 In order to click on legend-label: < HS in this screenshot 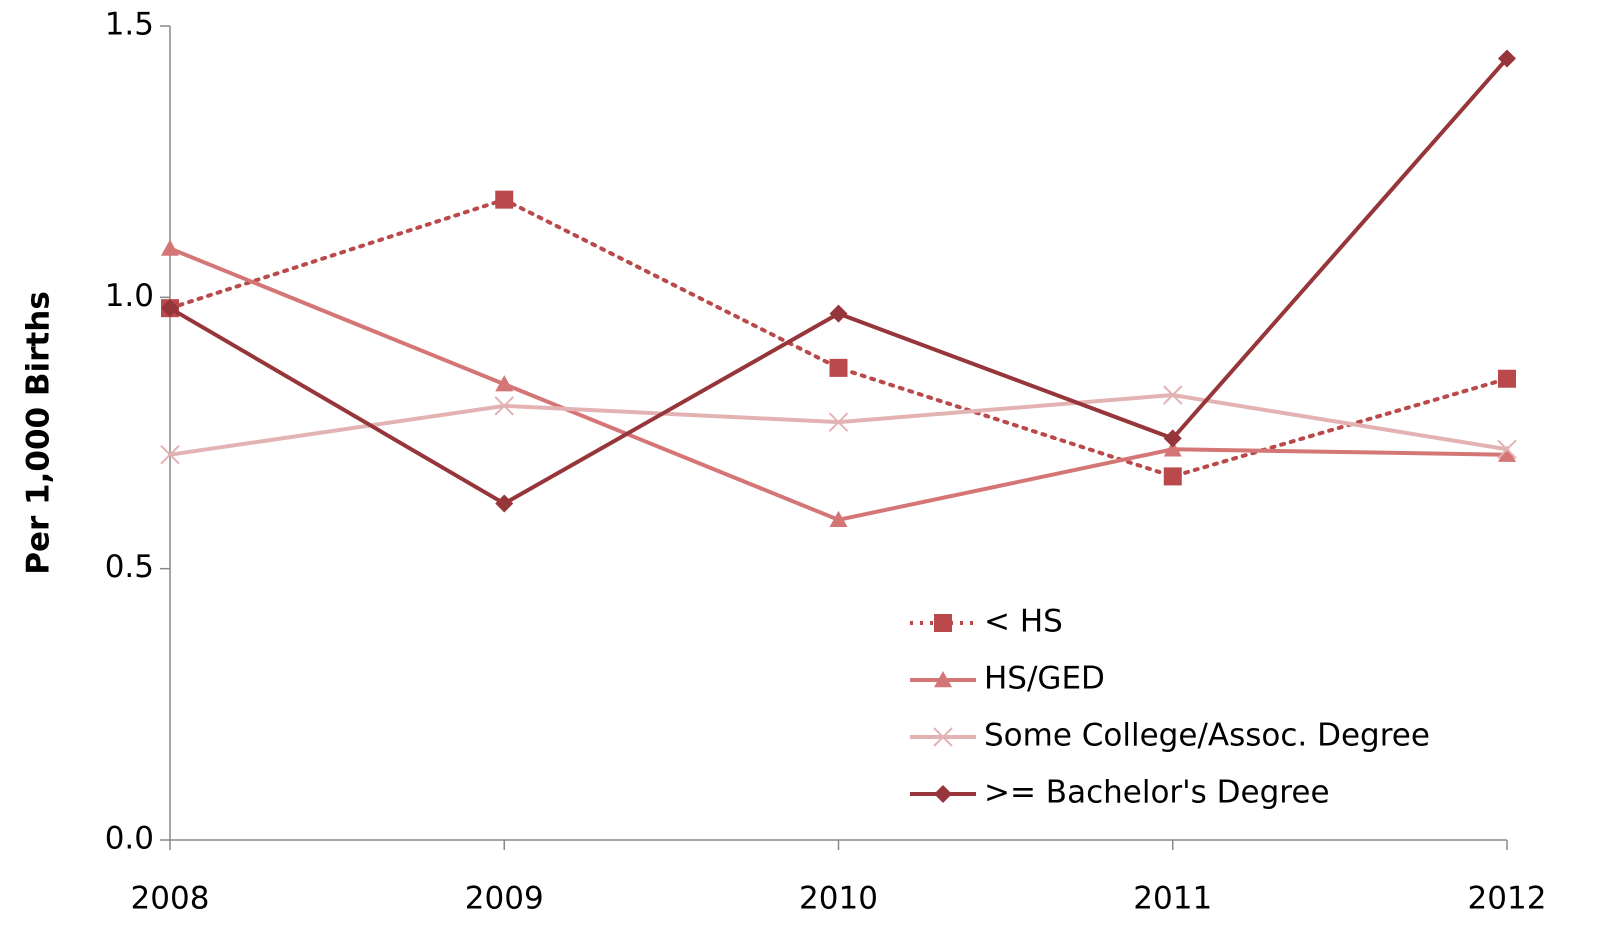, I will do `click(1023, 622)`.